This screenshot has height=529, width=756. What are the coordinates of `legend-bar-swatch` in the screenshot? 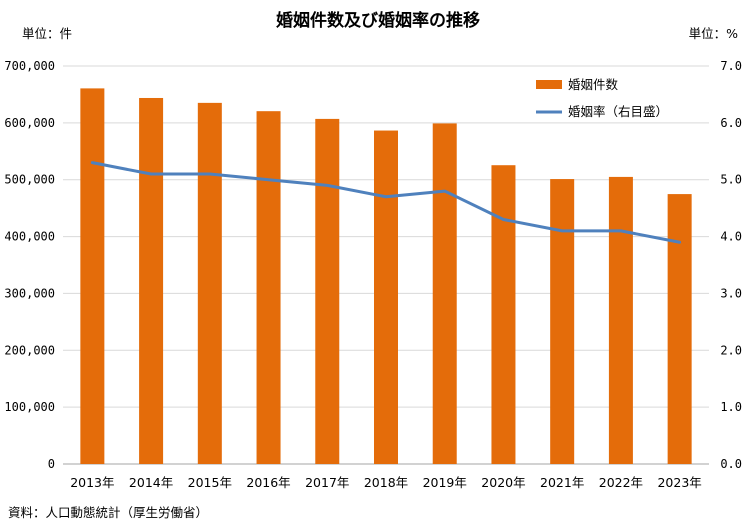 It's located at (549, 84).